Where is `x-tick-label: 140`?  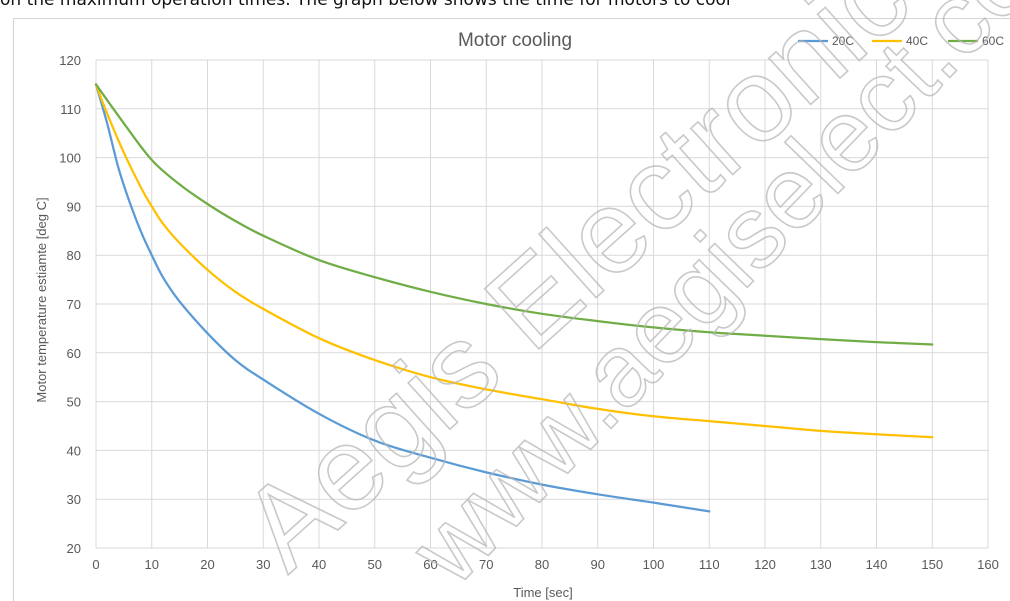
x-tick-label: 140 is located at coordinates (877, 564).